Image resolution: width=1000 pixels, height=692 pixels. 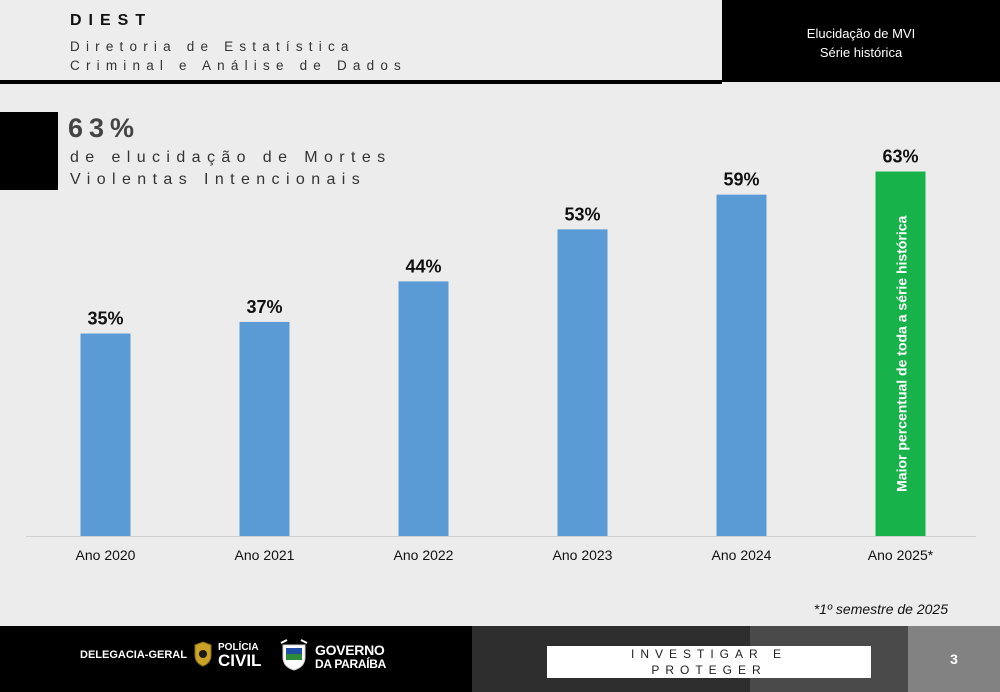 I want to click on data-label-3: 53%, so click(x=582, y=214).